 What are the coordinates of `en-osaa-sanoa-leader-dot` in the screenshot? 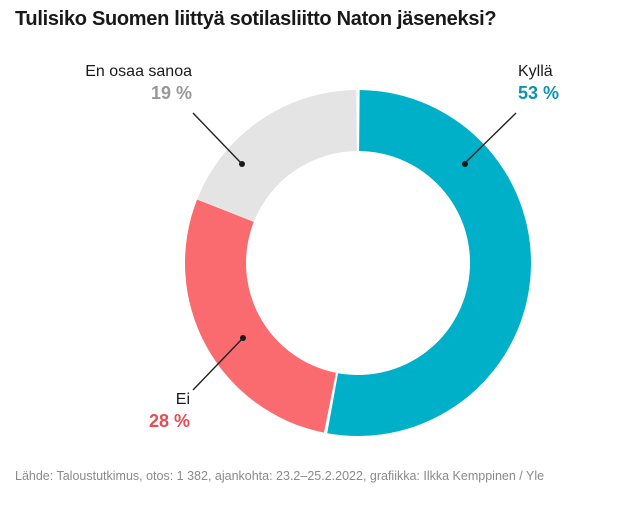 It's located at (242, 164).